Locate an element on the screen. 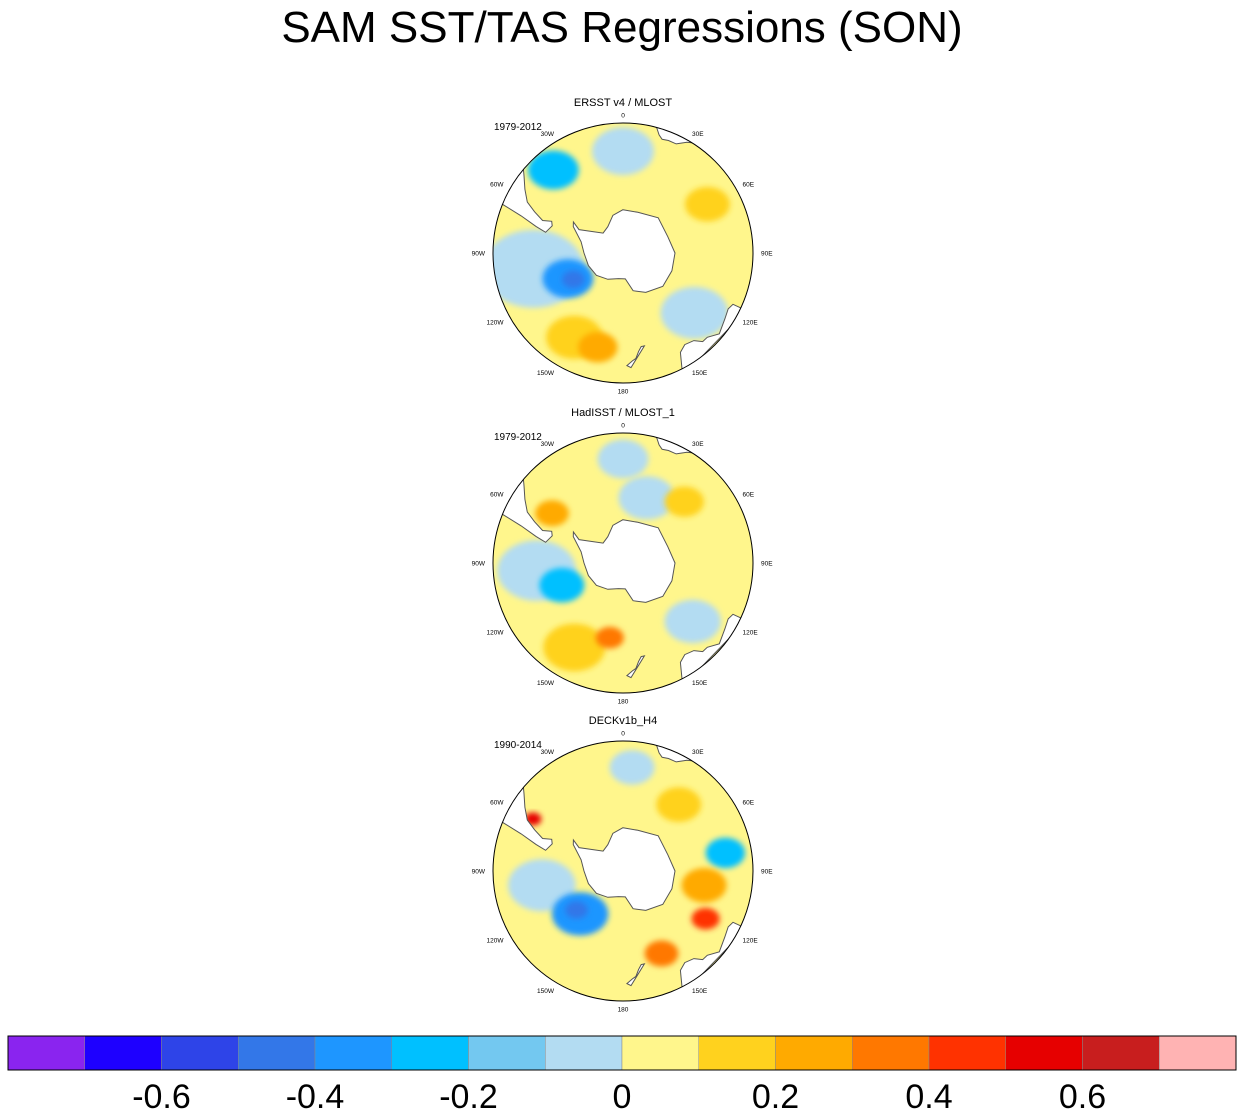 The image size is (1244, 1116). panel-title: HadISST / MLOST_1 is located at coordinates (623, 413).